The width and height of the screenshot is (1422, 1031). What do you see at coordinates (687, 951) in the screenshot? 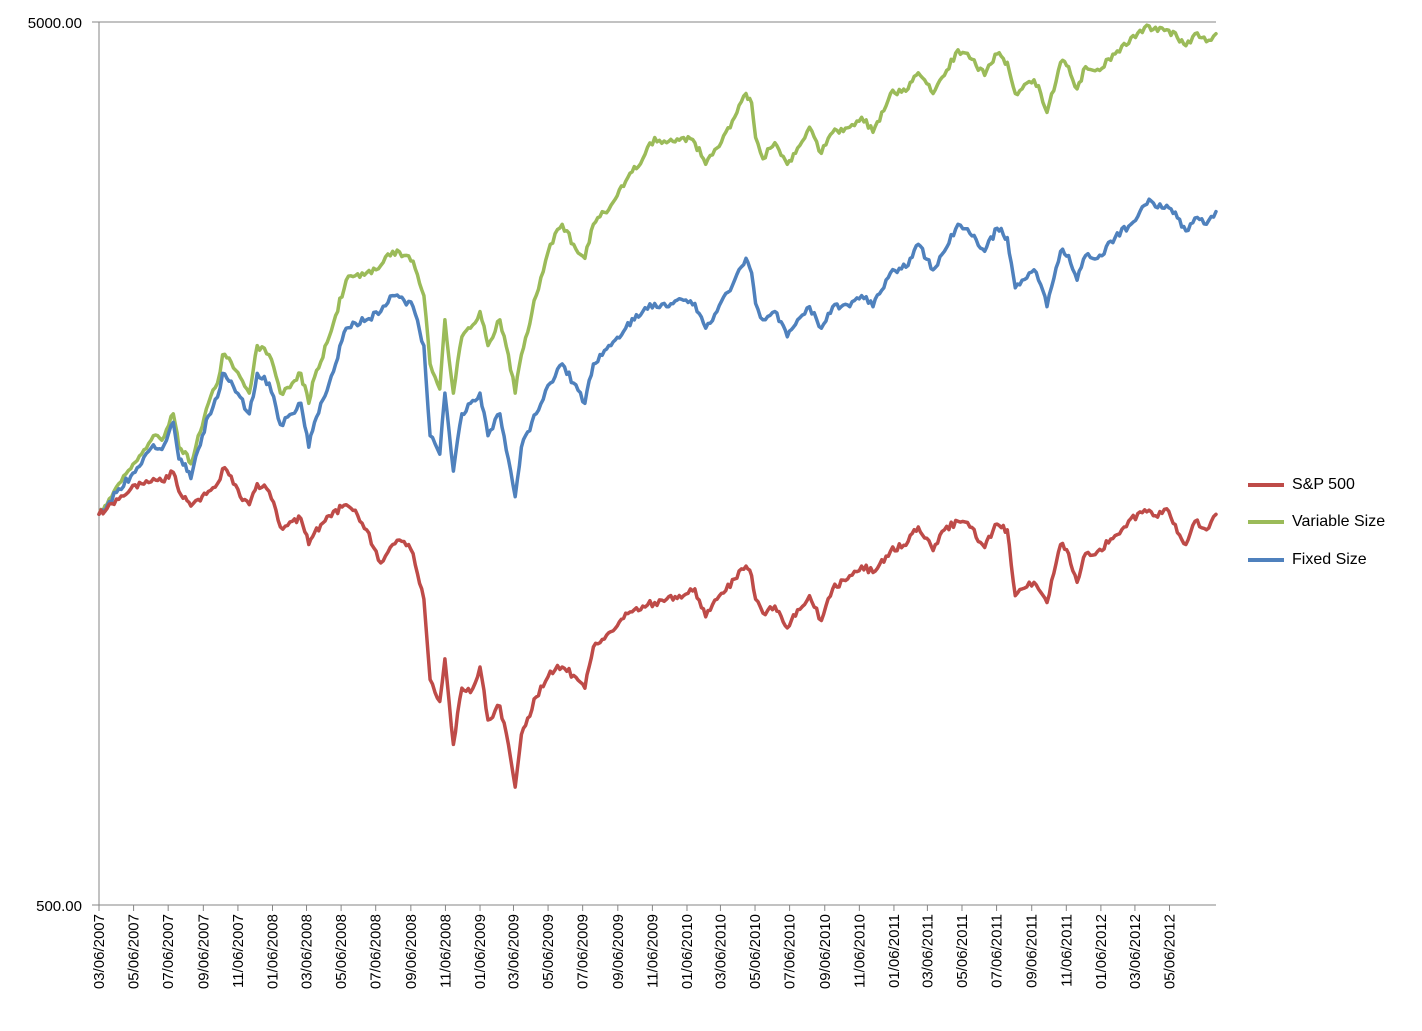
I see `x-tick-label: 01/06/2010` at bounding box center [687, 951].